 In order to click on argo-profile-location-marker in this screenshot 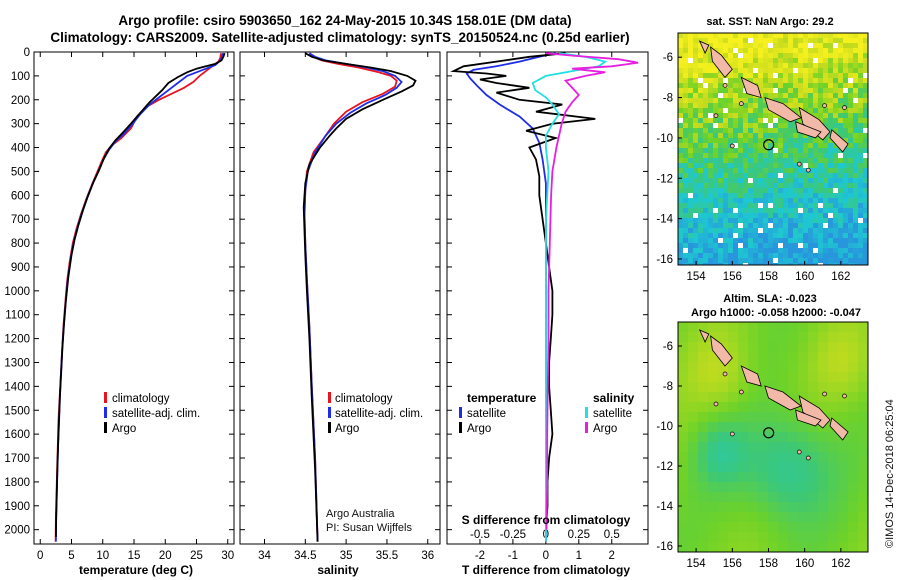, I will do `click(769, 145)`.